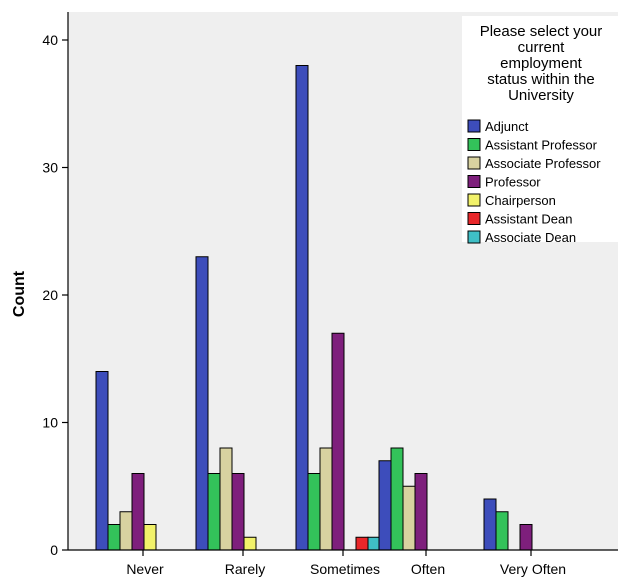 This screenshot has height=577, width=620. I want to click on legend-title-line: employment, so click(541, 63).